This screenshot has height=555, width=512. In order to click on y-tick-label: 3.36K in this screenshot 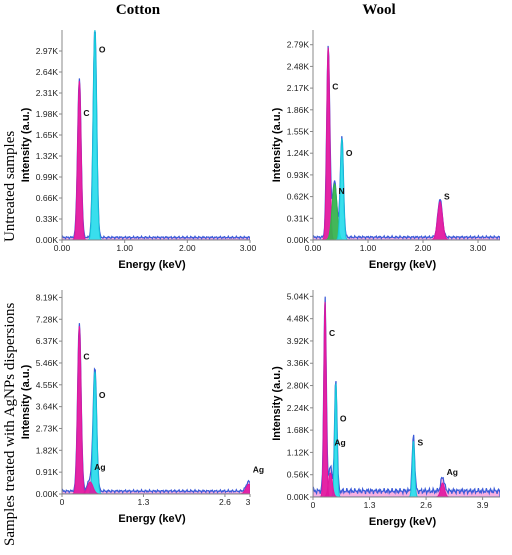, I will do `click(298, 363)`.